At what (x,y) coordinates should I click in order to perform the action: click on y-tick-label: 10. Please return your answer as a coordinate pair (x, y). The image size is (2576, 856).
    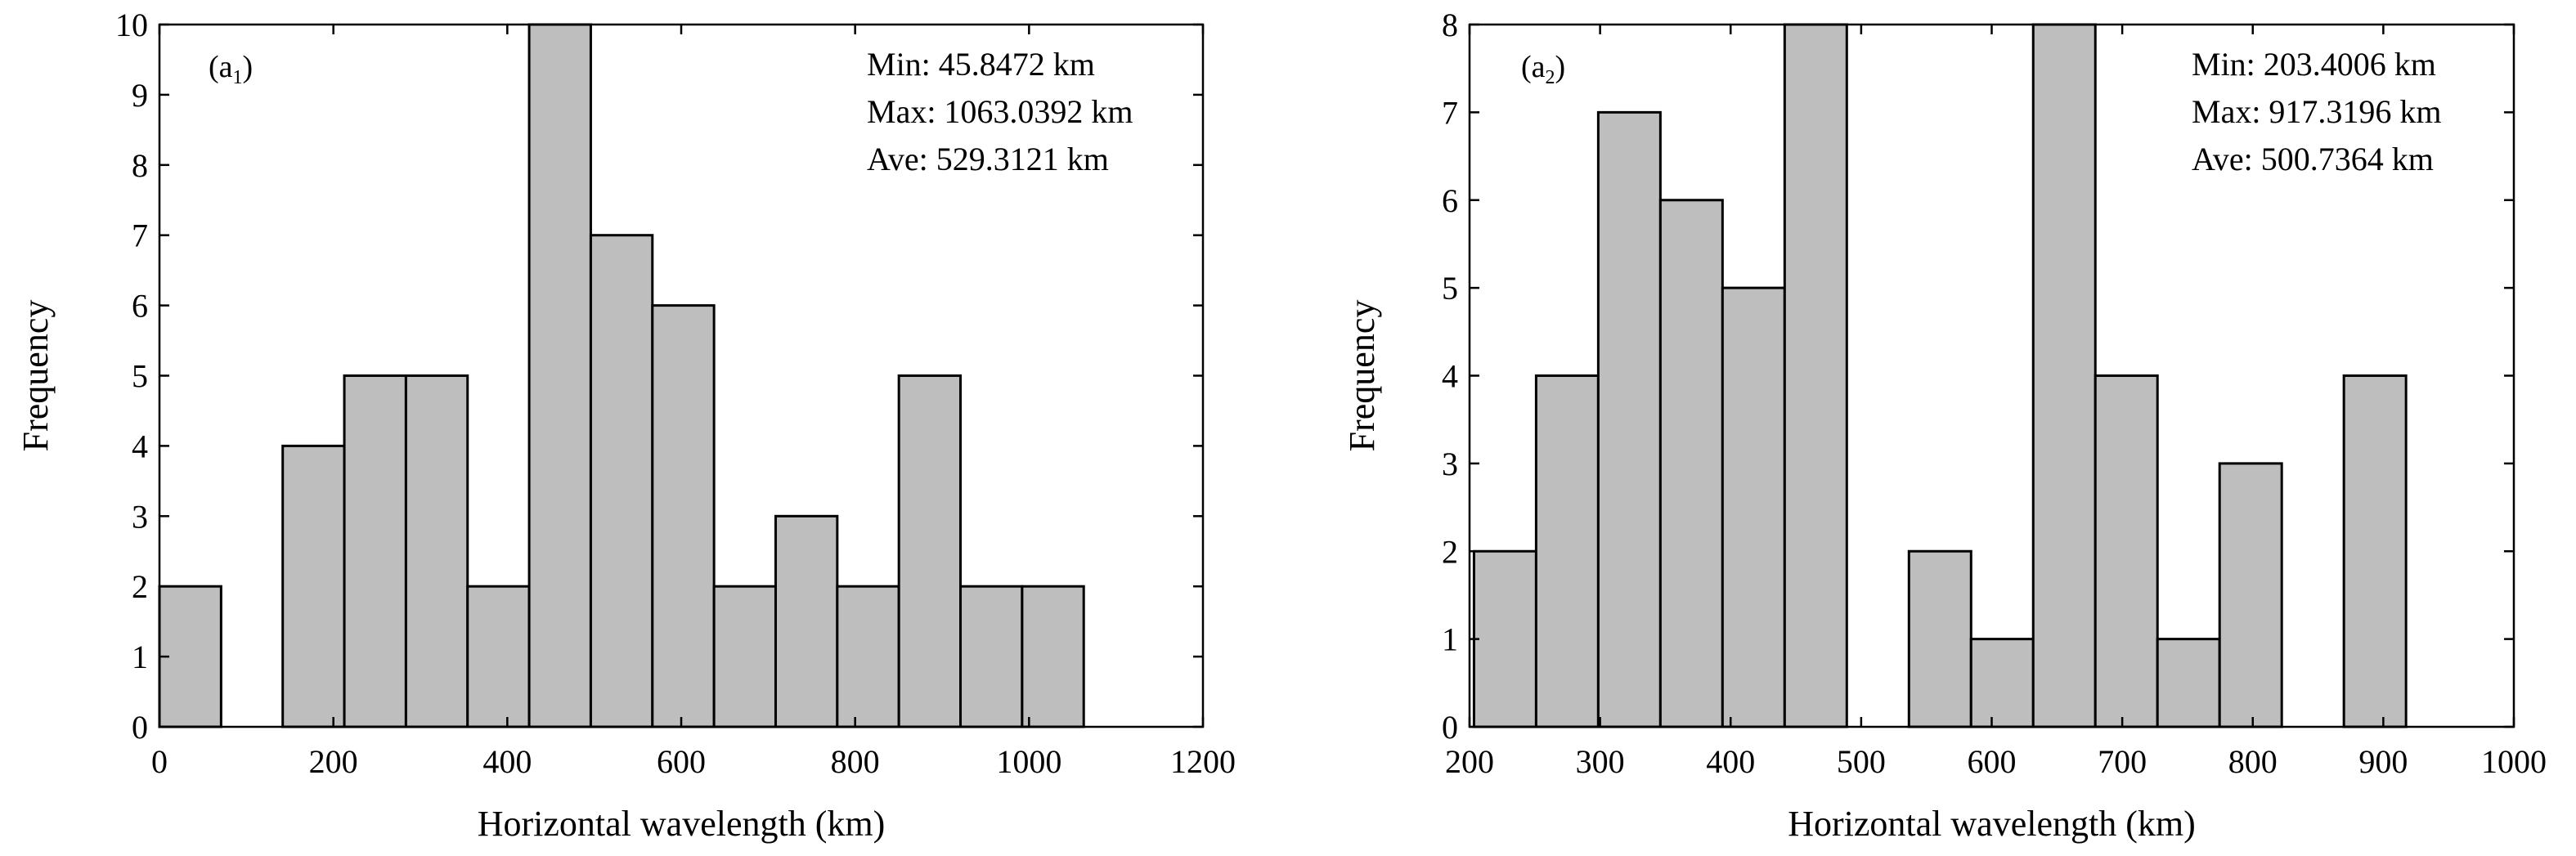
    Looking at the image, I should click on (131, 25).